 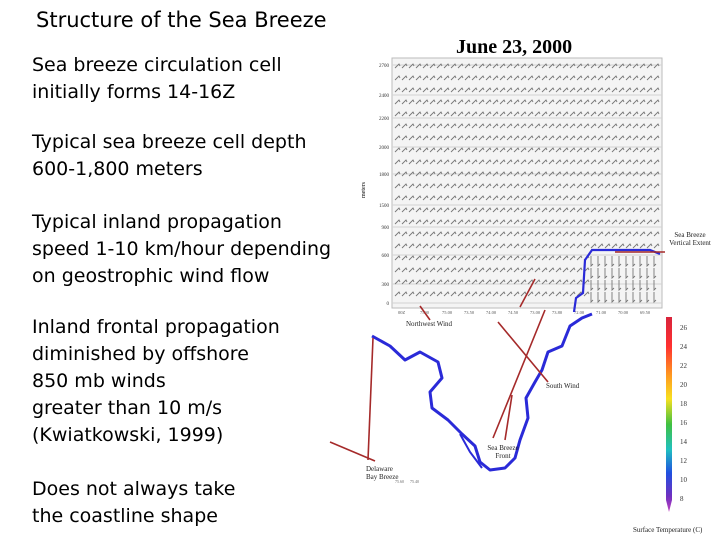 I want to click on inner-coast, so click(x=471, y=451).